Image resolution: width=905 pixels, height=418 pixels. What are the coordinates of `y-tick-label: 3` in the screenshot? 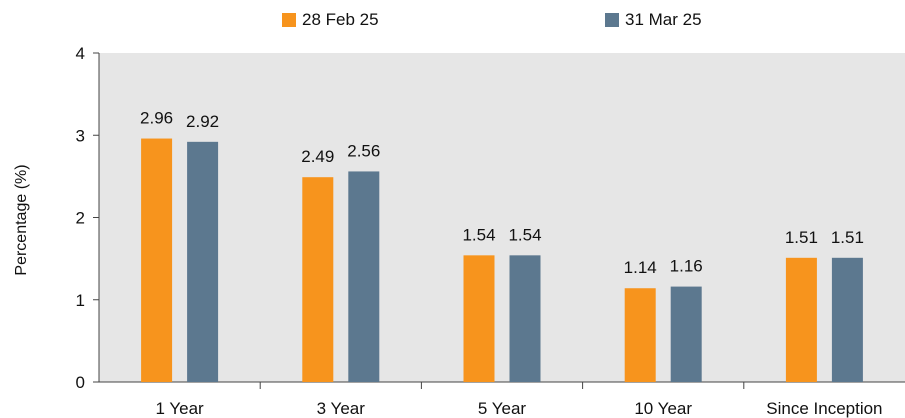 It's located at (80, 135).